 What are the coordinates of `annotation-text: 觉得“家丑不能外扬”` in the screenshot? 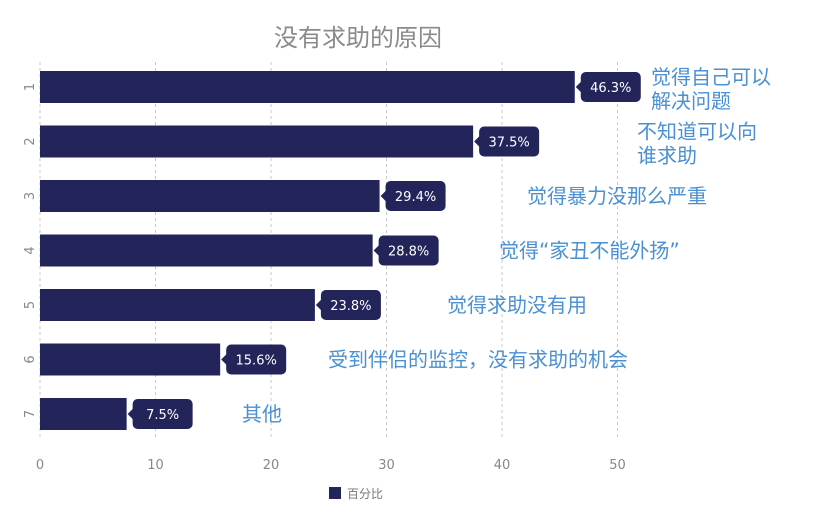 It's located at (589, 251).